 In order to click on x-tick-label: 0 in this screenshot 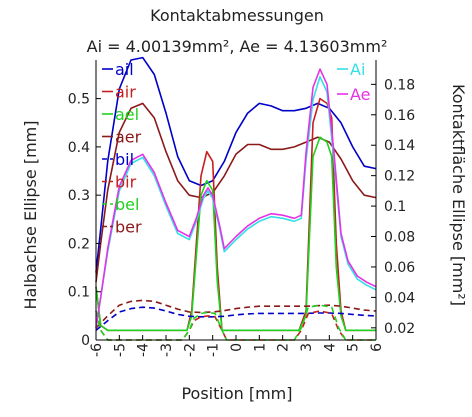, I will do `click(237, 347)`.